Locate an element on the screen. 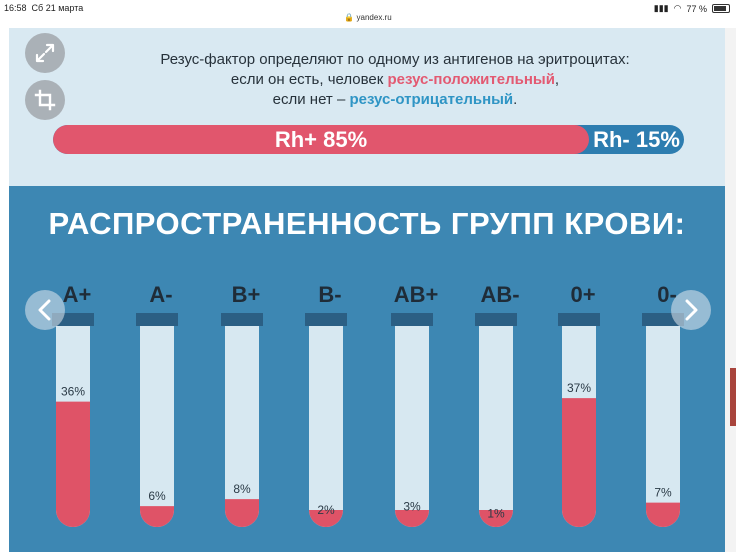 The width and height of the screenshot is (736, 552). battery-icon is located at coordinates (721, 8).